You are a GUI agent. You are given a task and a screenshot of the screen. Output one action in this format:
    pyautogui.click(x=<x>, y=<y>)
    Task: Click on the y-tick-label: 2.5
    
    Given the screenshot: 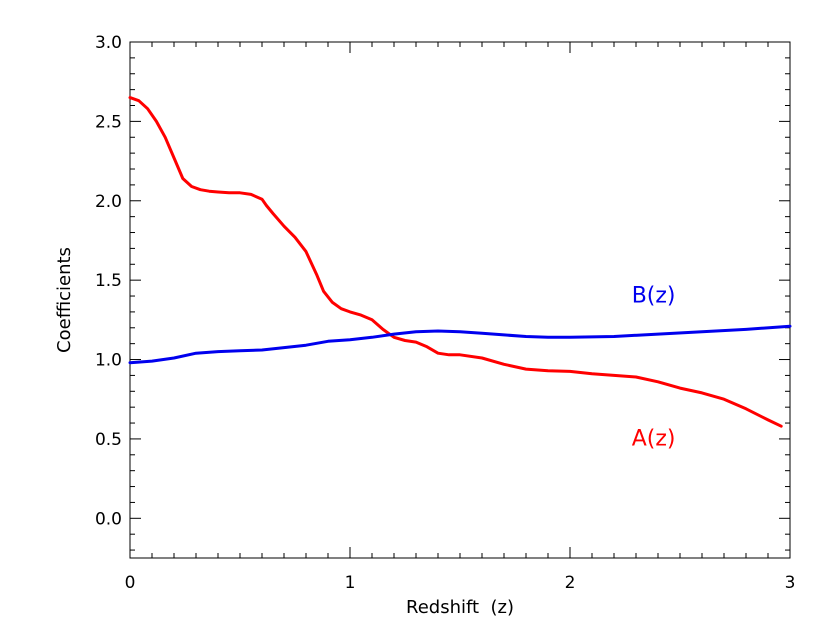 What is the action you would take?
    pyautogui.click(x=108, y=122)
    